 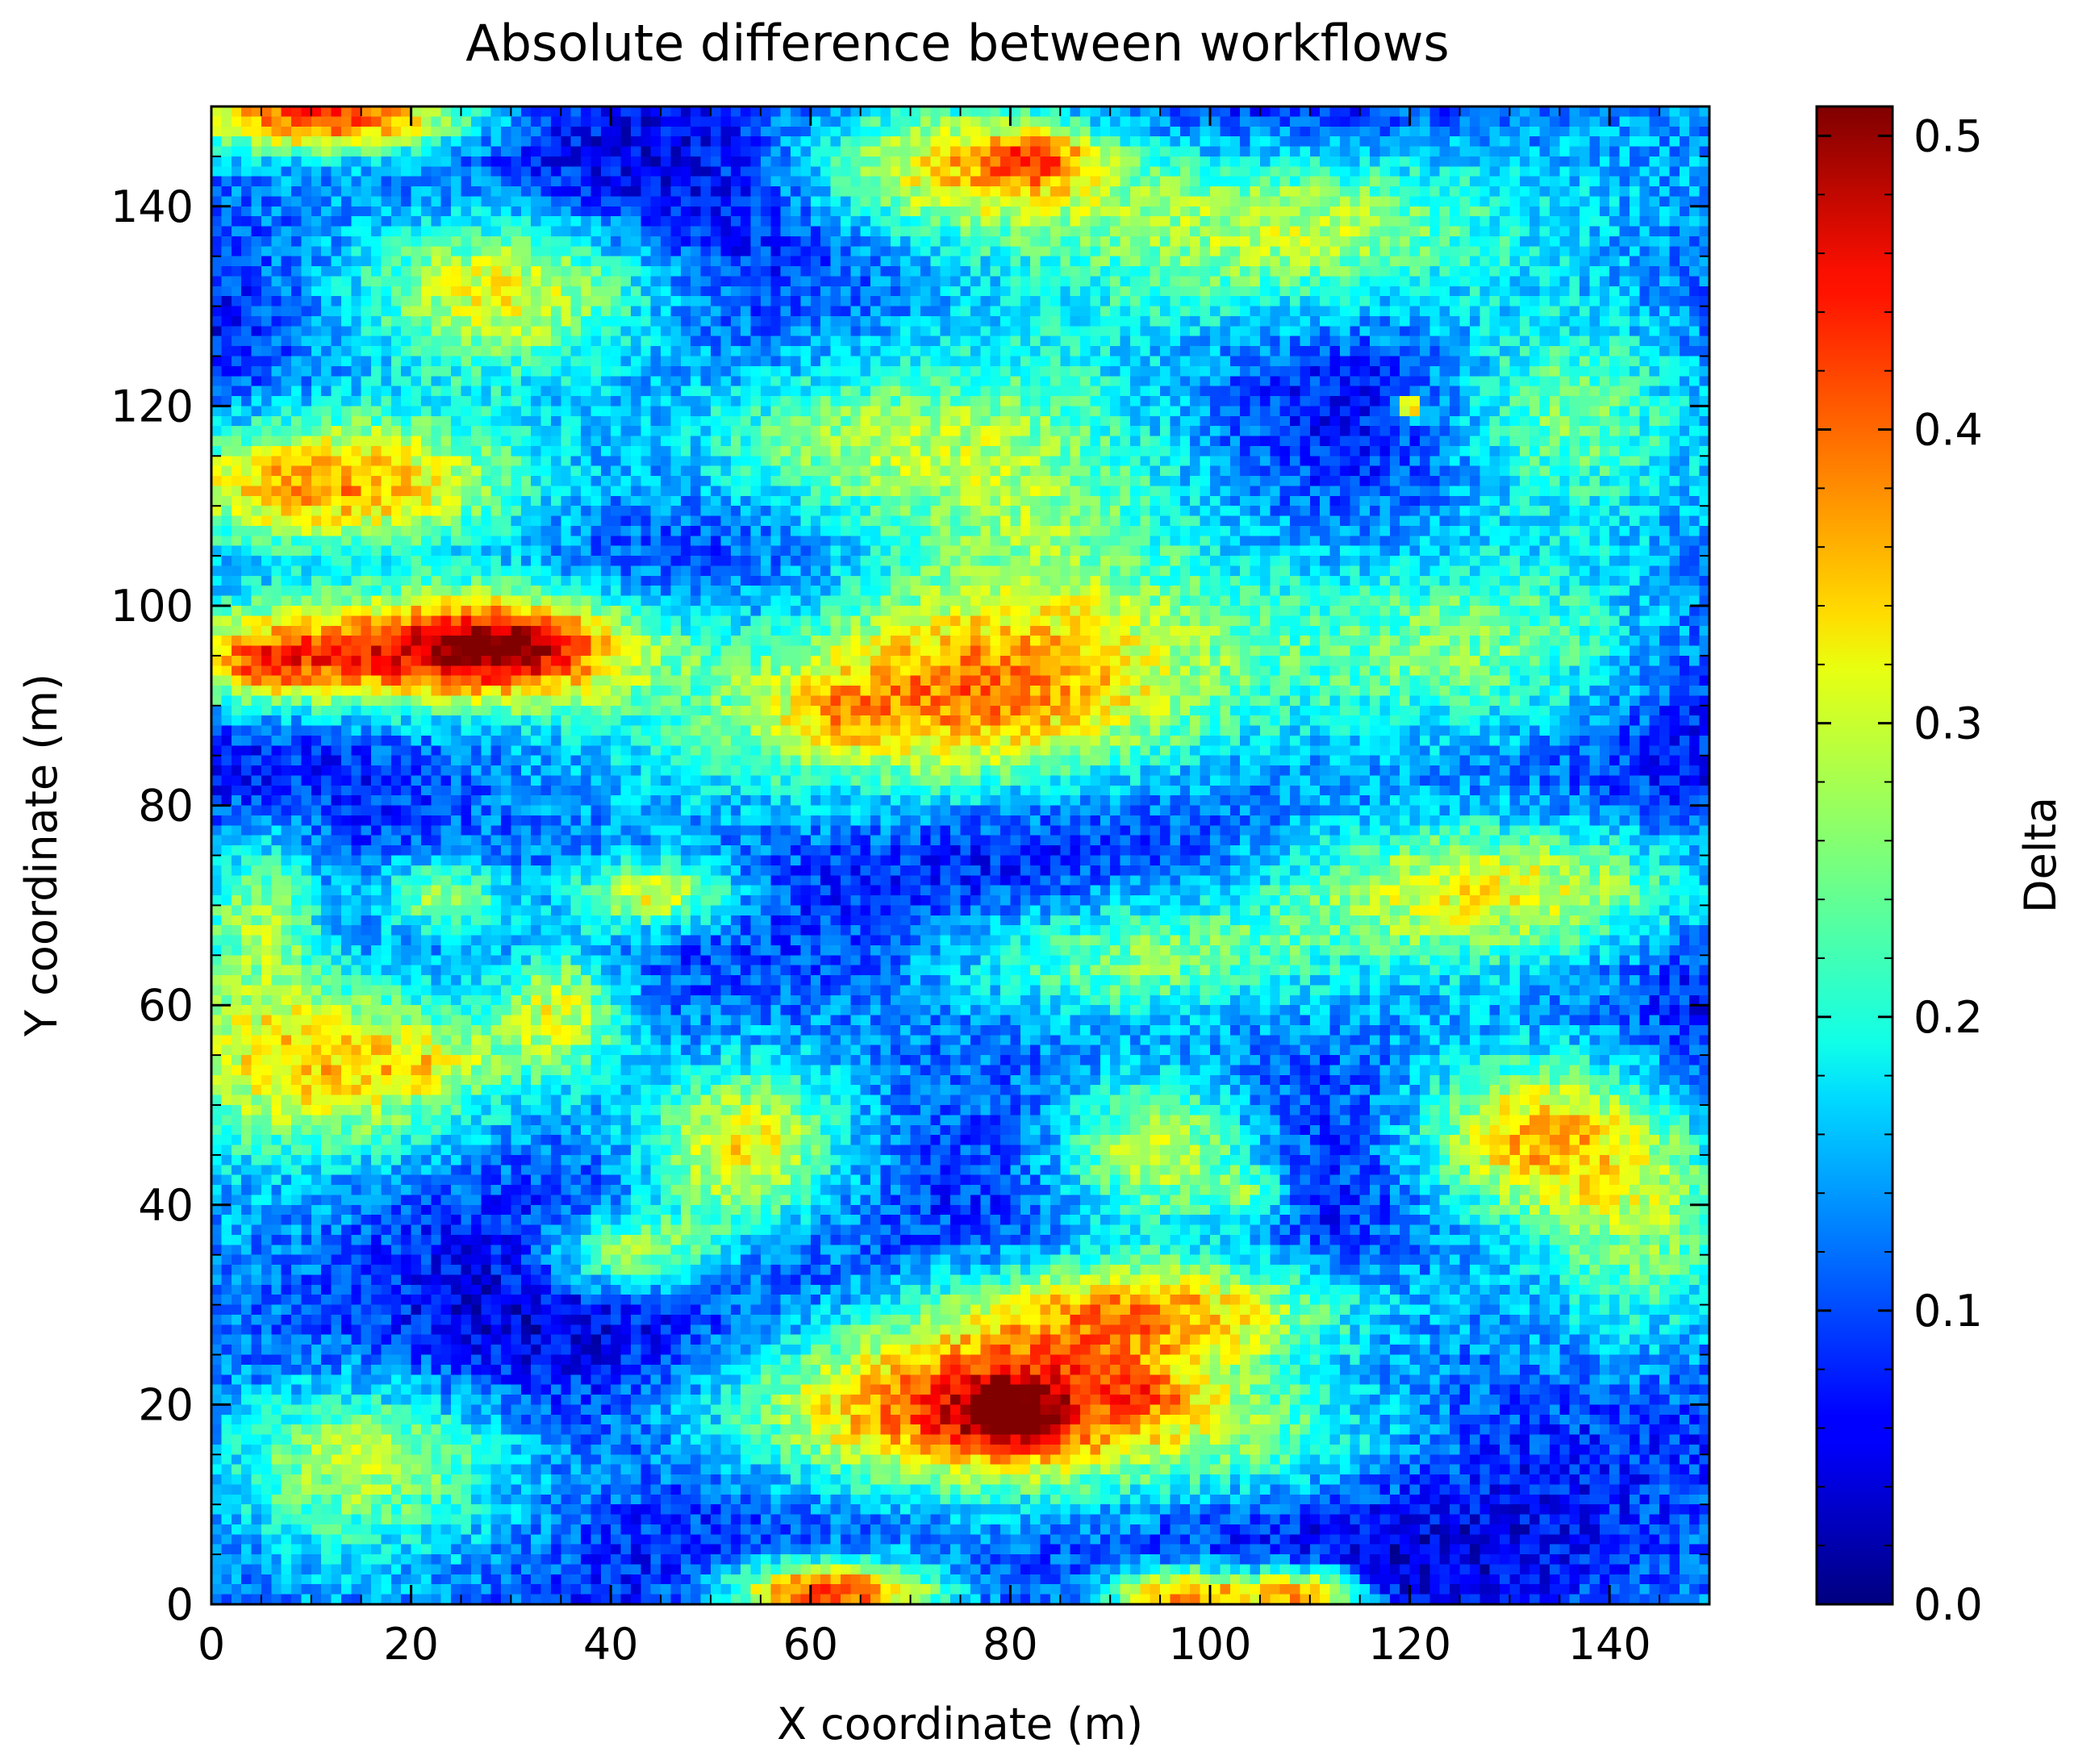 I want to click on colorbar-tick-label: 0.5, so click(x=1948, y=136).